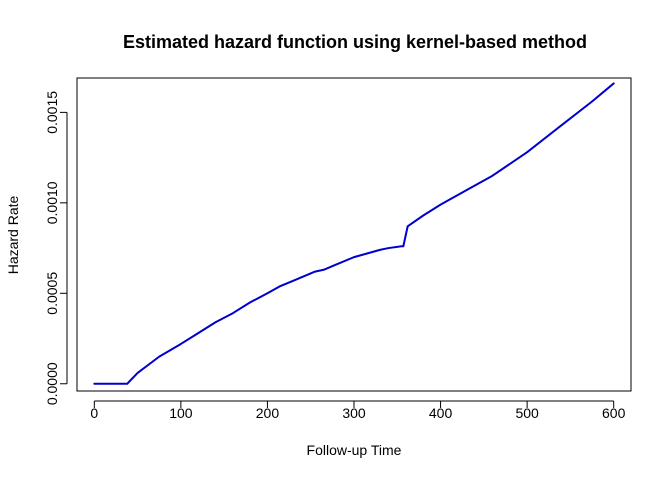  What do you see at coordinates (52, 293) in the screenshot?
I see `y-tick-label: 0.0005` at bounding box center [52, 293].